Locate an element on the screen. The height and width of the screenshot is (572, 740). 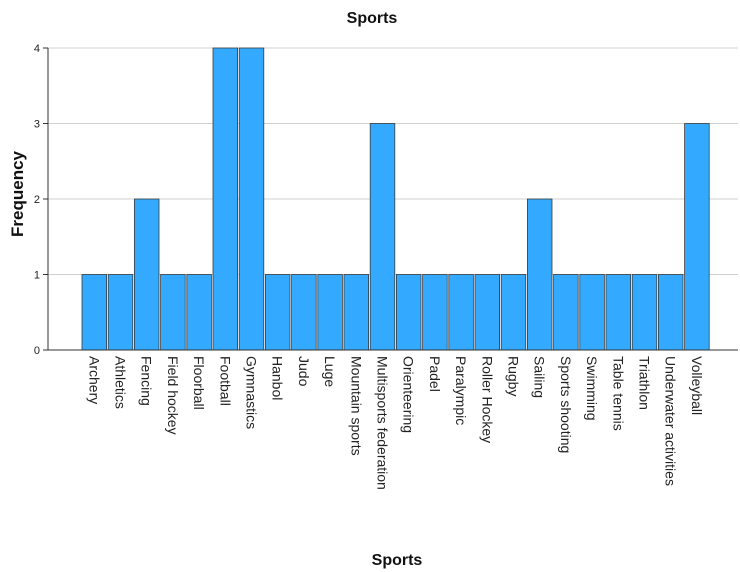
bar-volleyball is located at coordinates (697, 237).